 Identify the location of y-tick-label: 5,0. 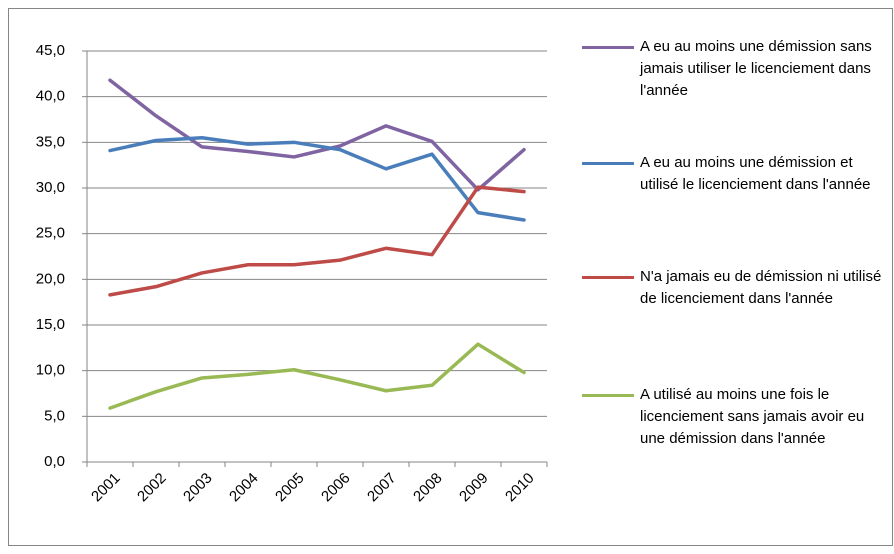
(54, 415).